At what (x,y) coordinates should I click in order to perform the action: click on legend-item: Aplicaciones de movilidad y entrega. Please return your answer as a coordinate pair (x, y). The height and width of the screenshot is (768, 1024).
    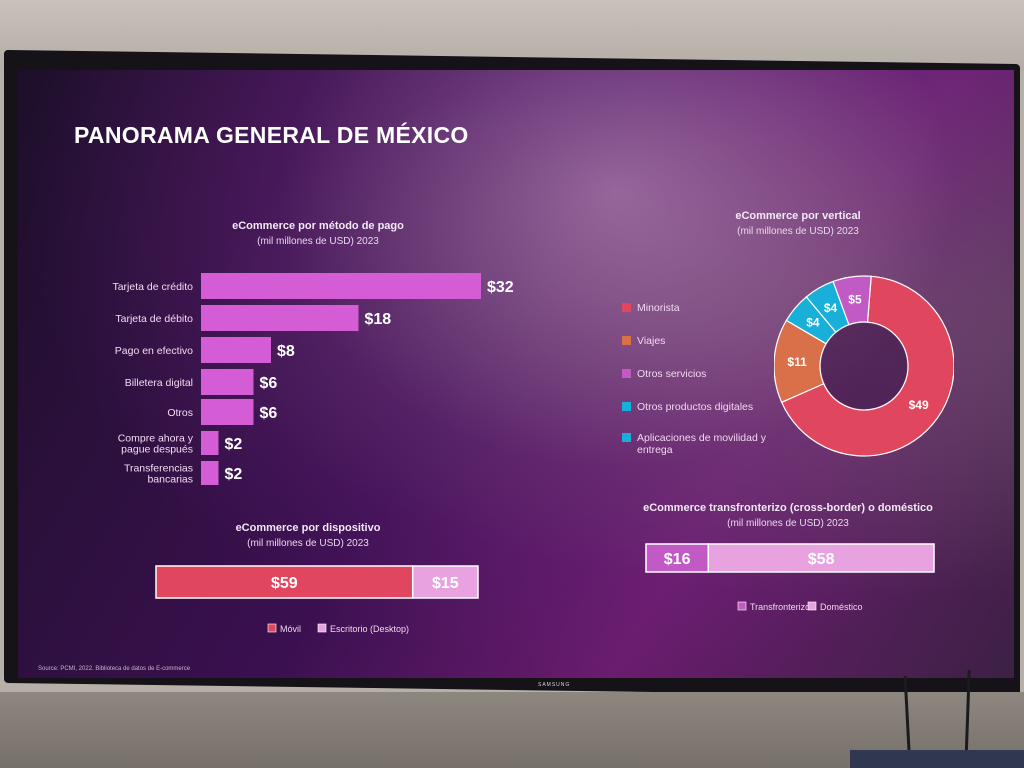
    Looking at the image, I should click on (697, 444).